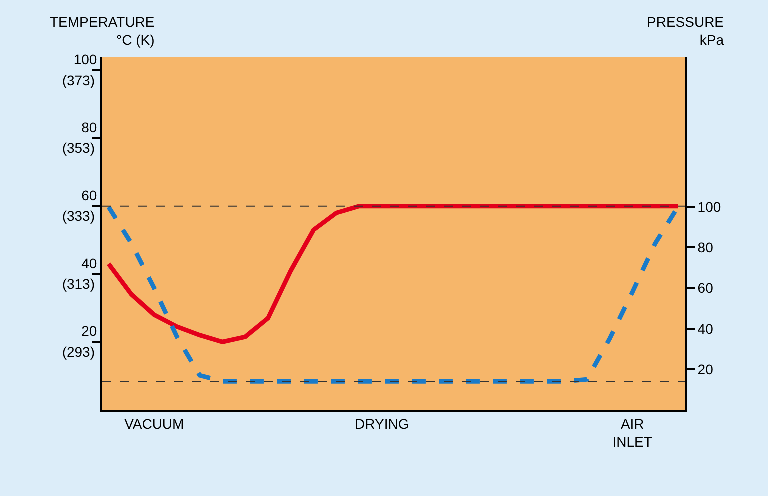 Image resolution: width=768 pixels, height=496 pixels. I want to click on y2-tick-label: 100, so click(710, 207).